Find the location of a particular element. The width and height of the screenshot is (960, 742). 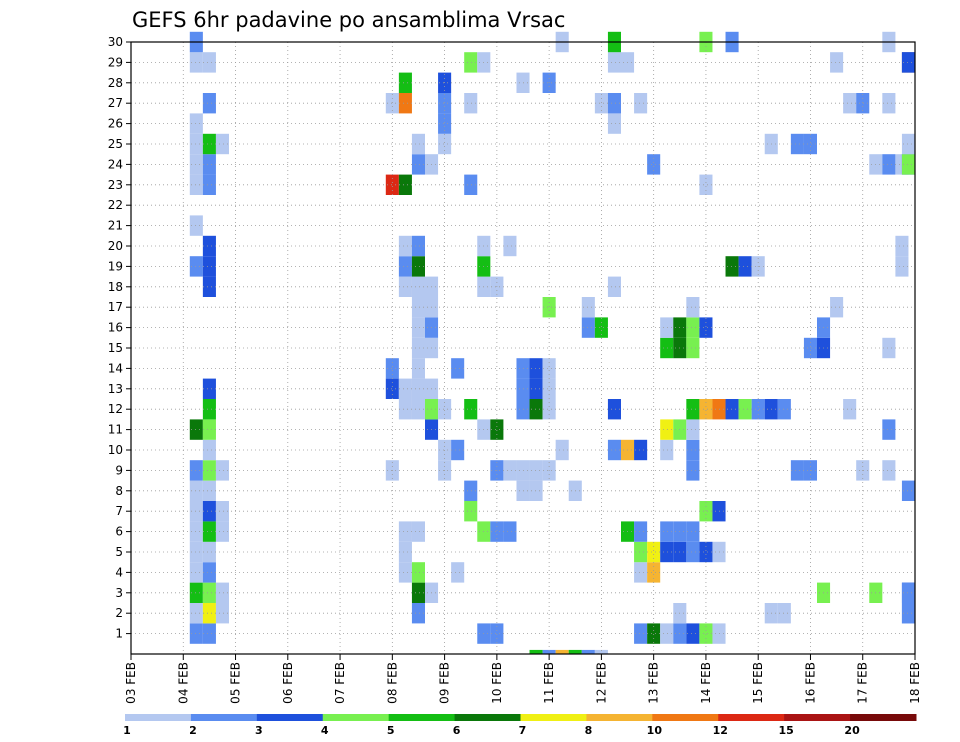

colorbar-label: 1 is located at coordinates (127, 730).